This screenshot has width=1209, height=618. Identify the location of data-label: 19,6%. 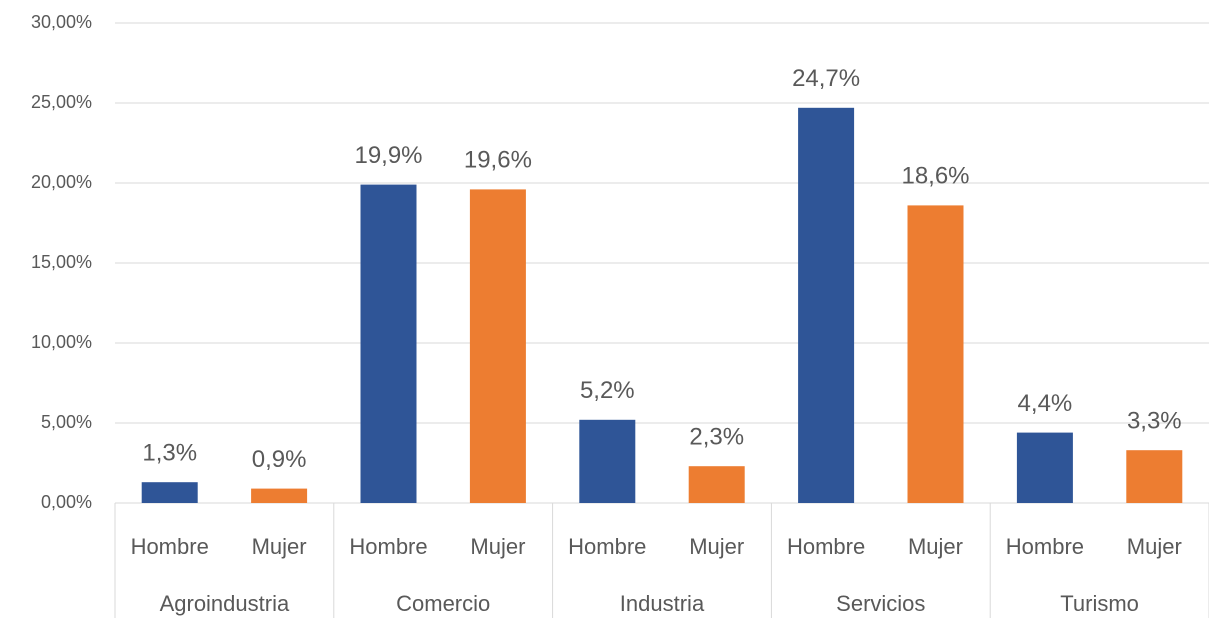
(498, 160).